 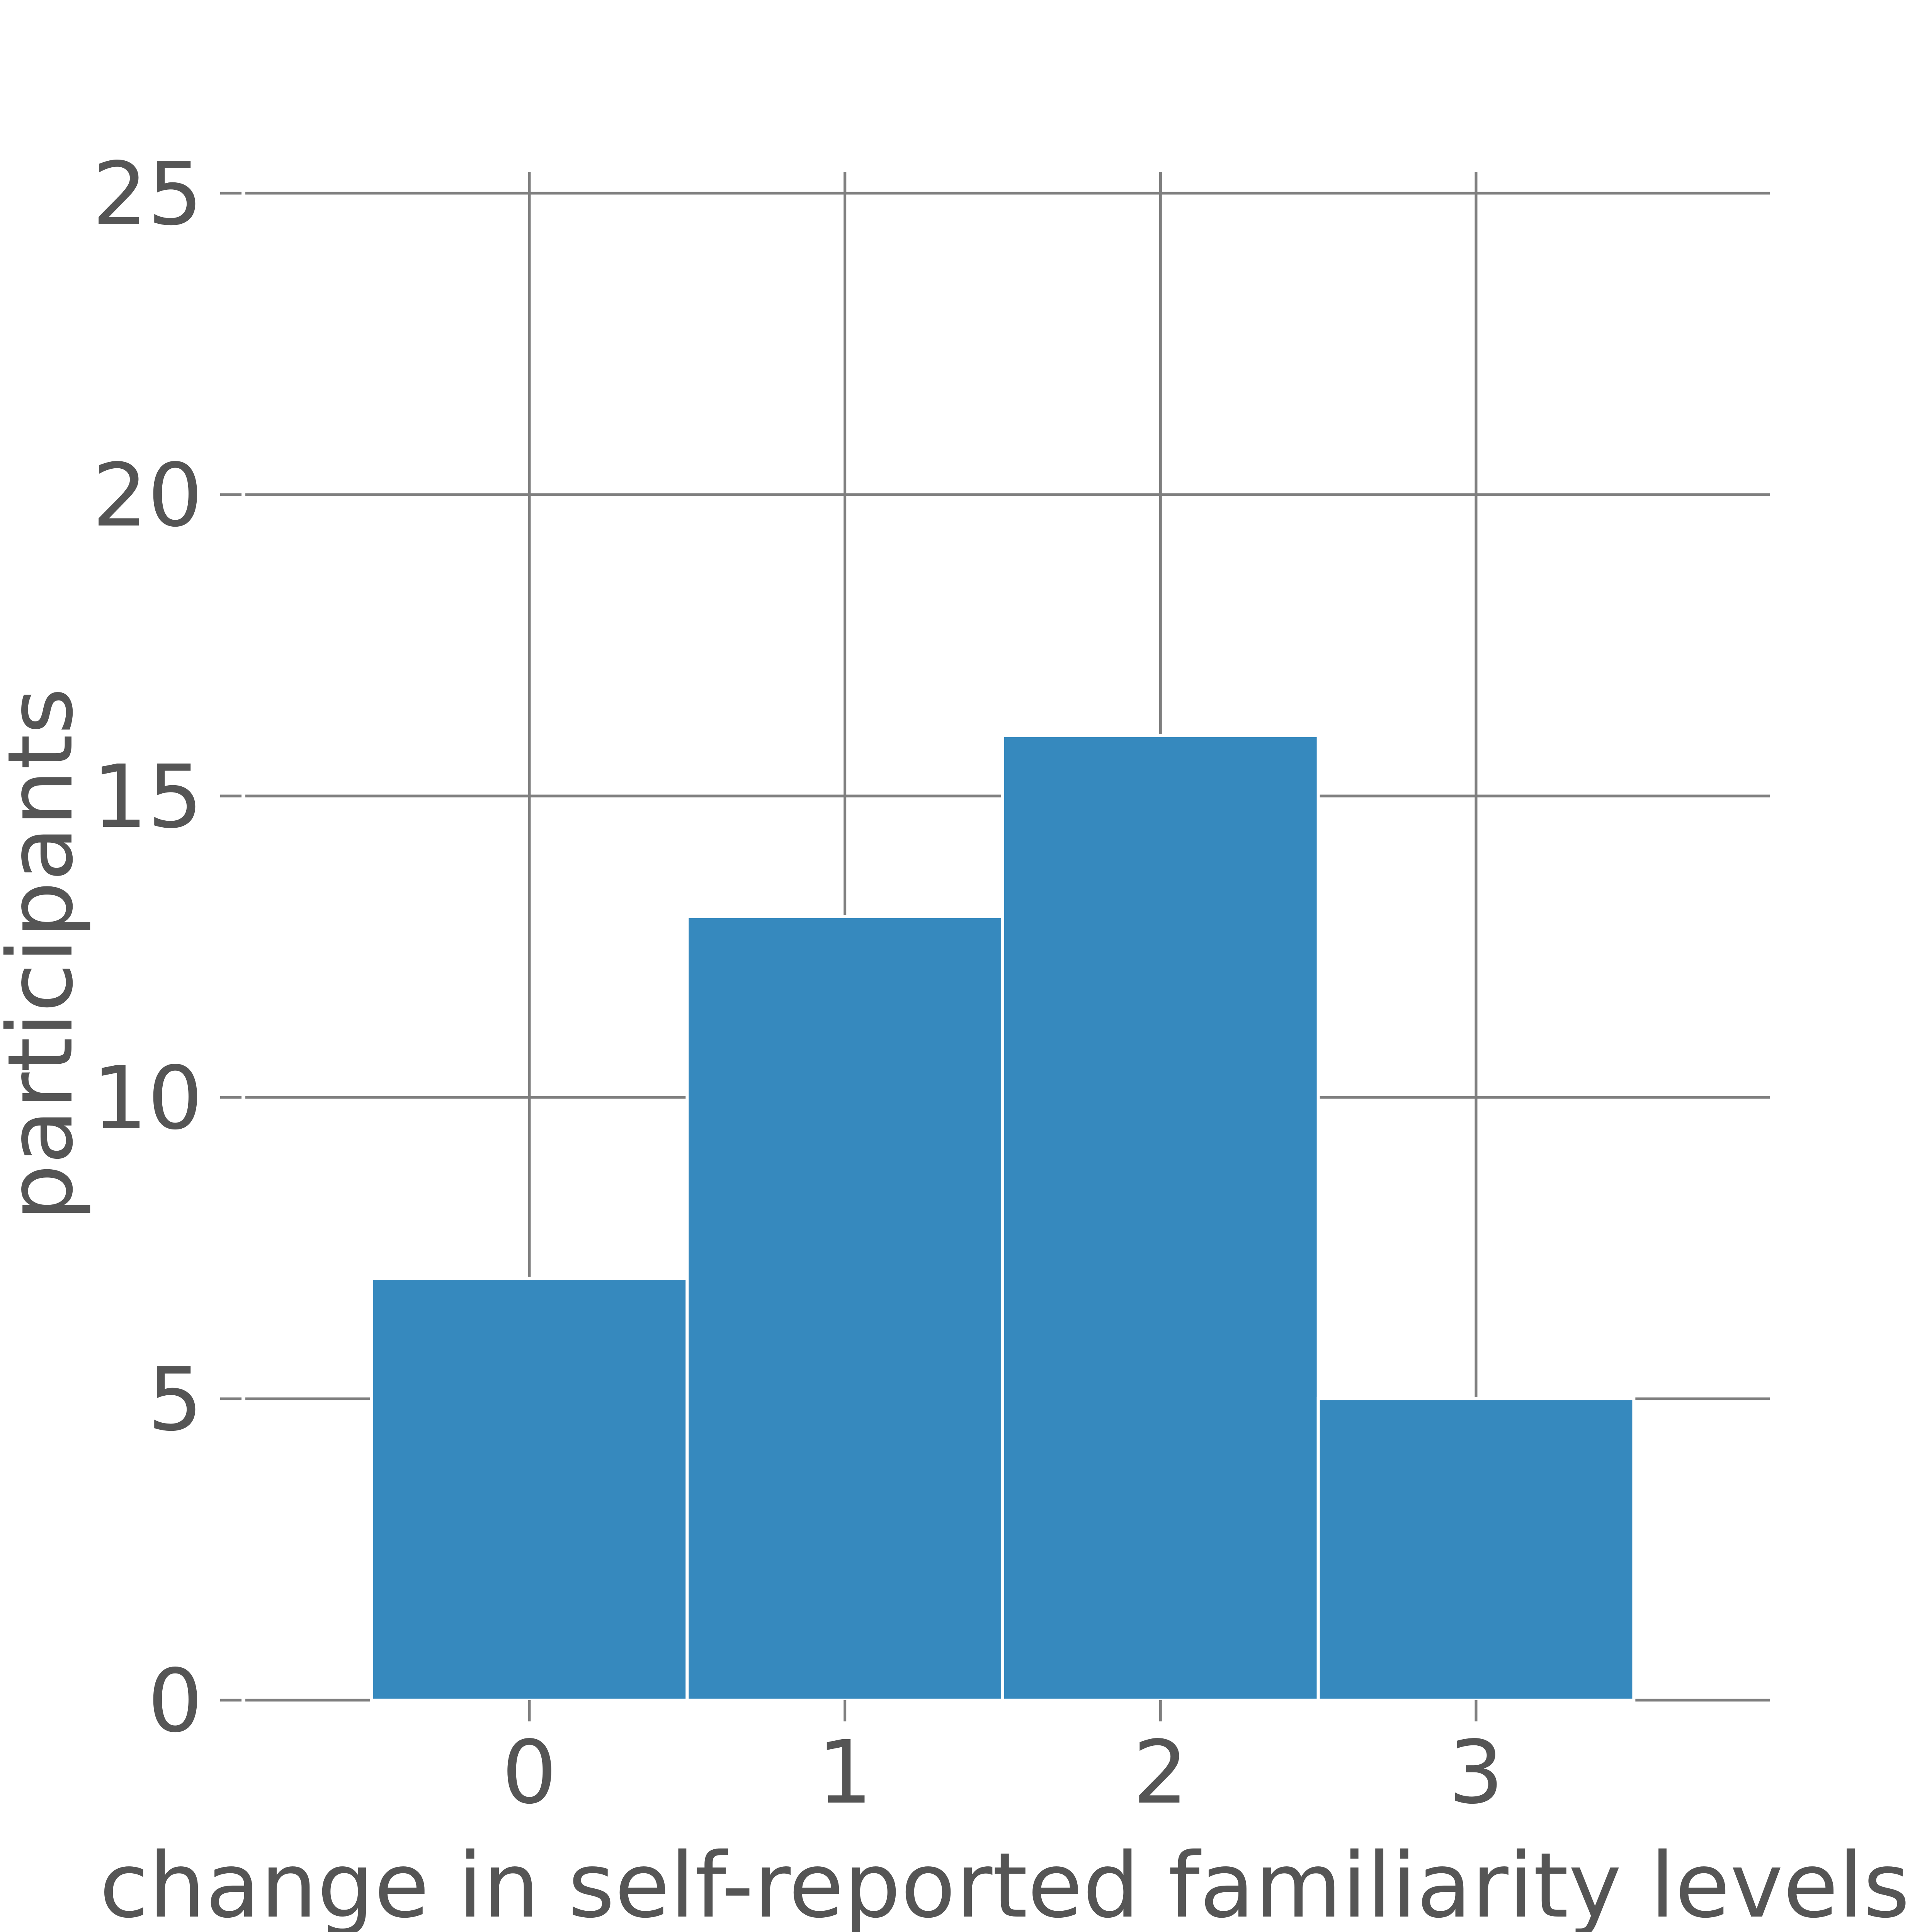 I want to click on x-tick-label: 3, so click(x=1476, y=1772).